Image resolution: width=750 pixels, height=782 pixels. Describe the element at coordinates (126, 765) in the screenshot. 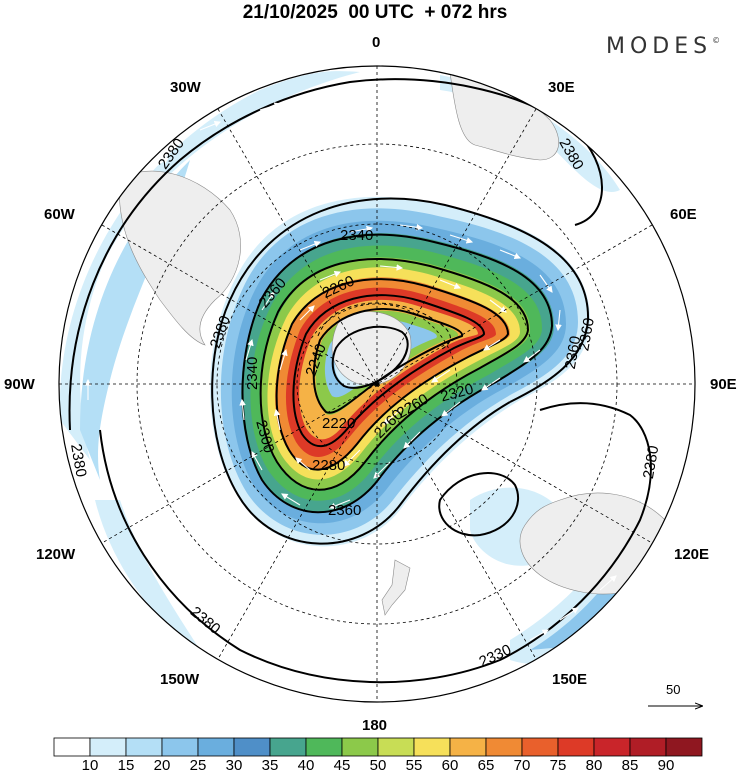

I see `colorbar-tick-label: 15` at that location.